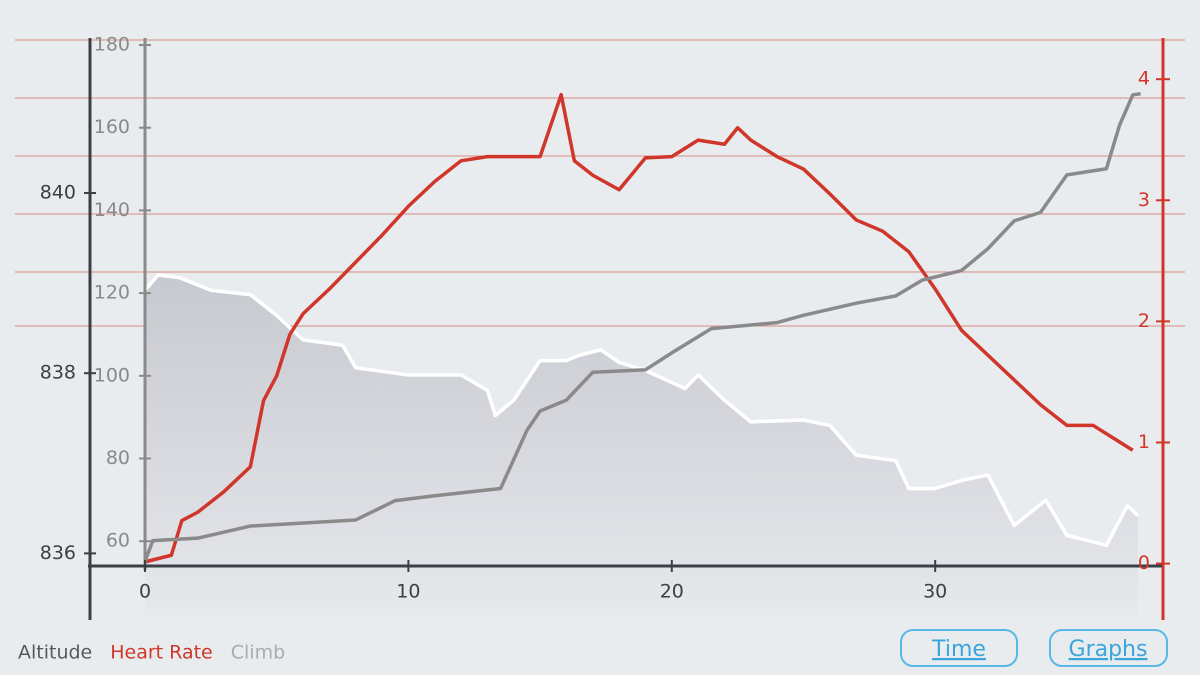 The image size is (1200, 675). What do you see at coordinates (58, 553) in the screenshot?
I see `y-tick-label: 836` at bounding box center [58, 553].